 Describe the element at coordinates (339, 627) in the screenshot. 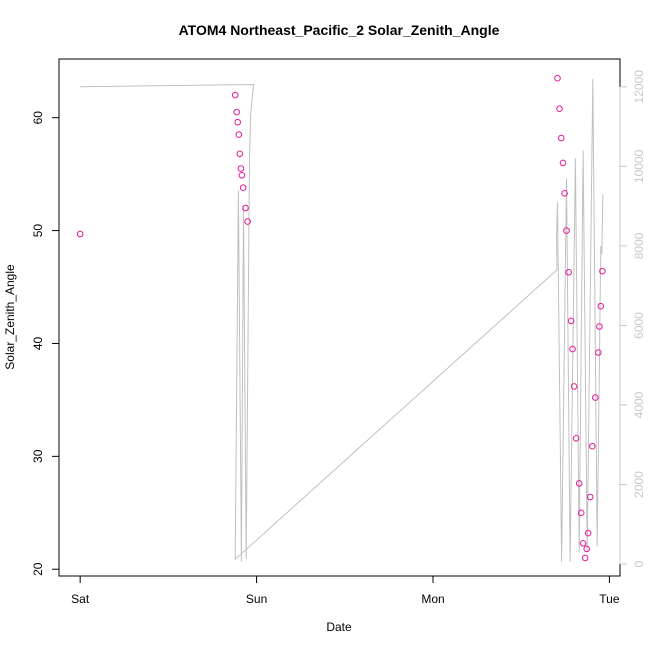

I see `x-axis-label: Date` at that location.